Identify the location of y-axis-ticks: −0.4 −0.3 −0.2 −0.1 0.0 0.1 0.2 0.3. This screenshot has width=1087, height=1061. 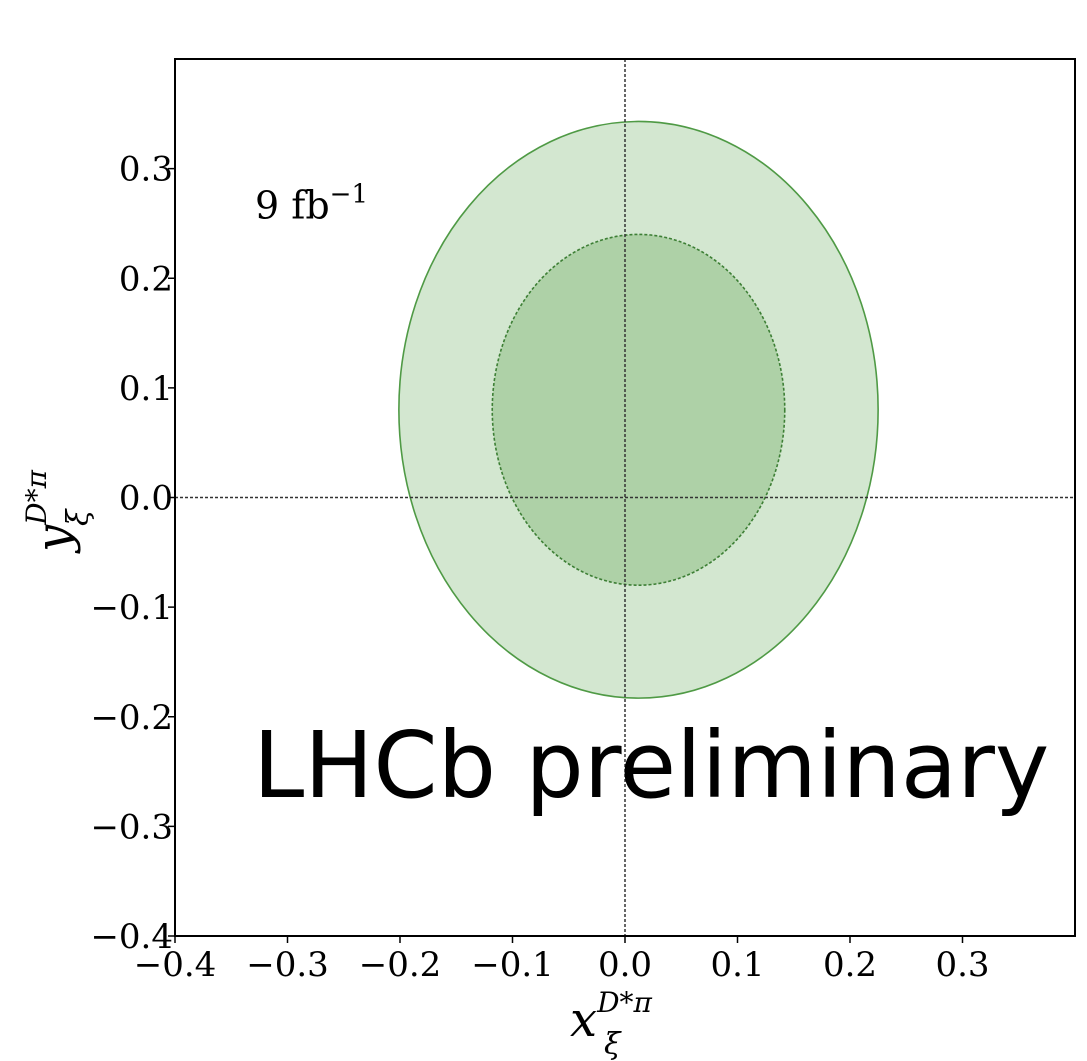
(132, 553).